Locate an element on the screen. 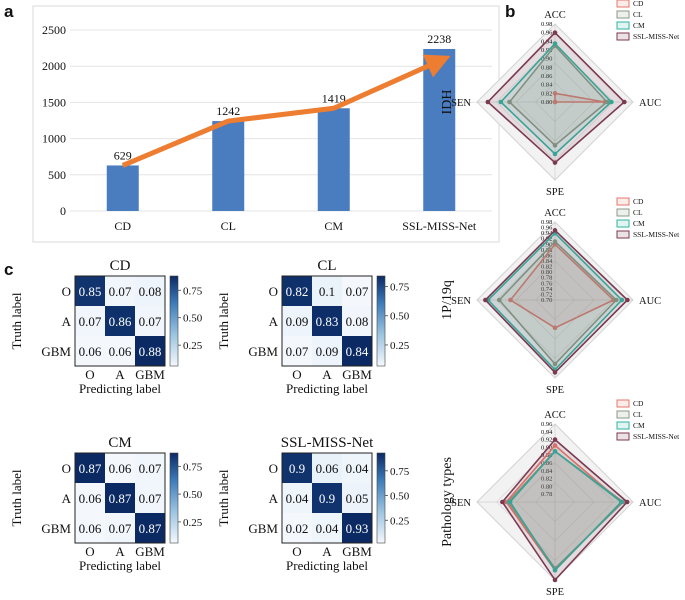 This screenshot has width=685, height=600. y-tick-label: 1000 is located at coordinates (54, 139).